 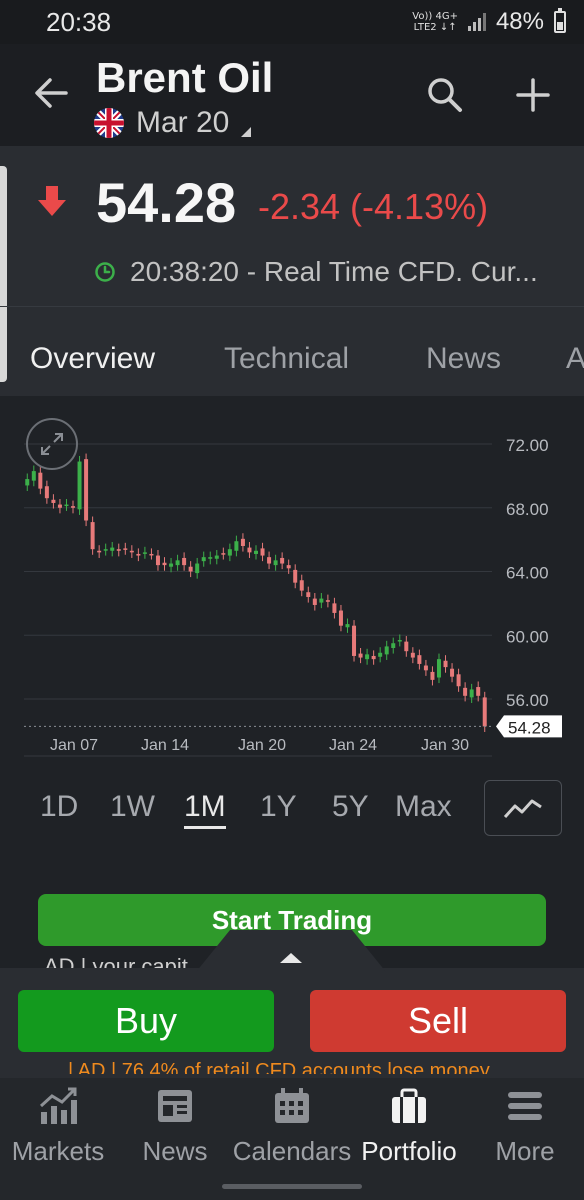 I want to click on x-tick-label: Jan 20, so click(x=262, y=745).